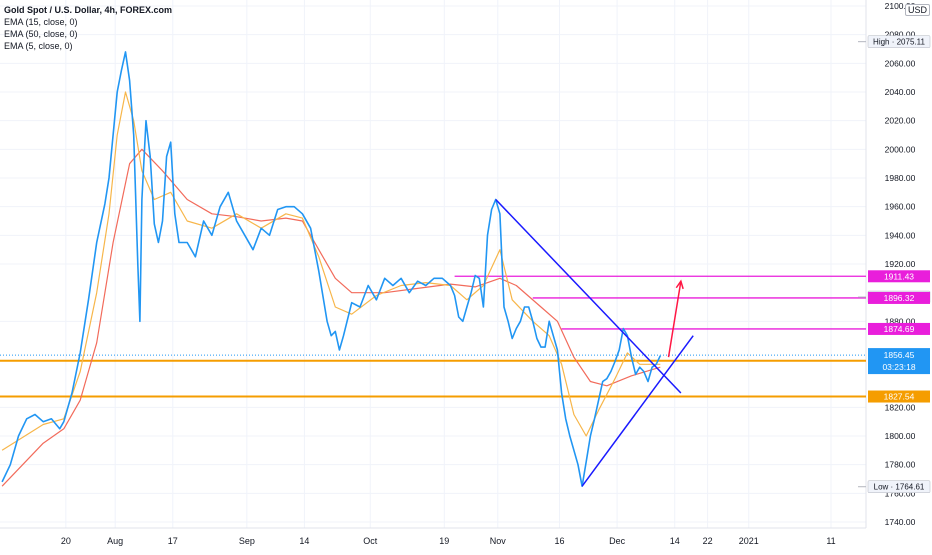  I want to click on level-tag: 1911.43, so click(899, 276).